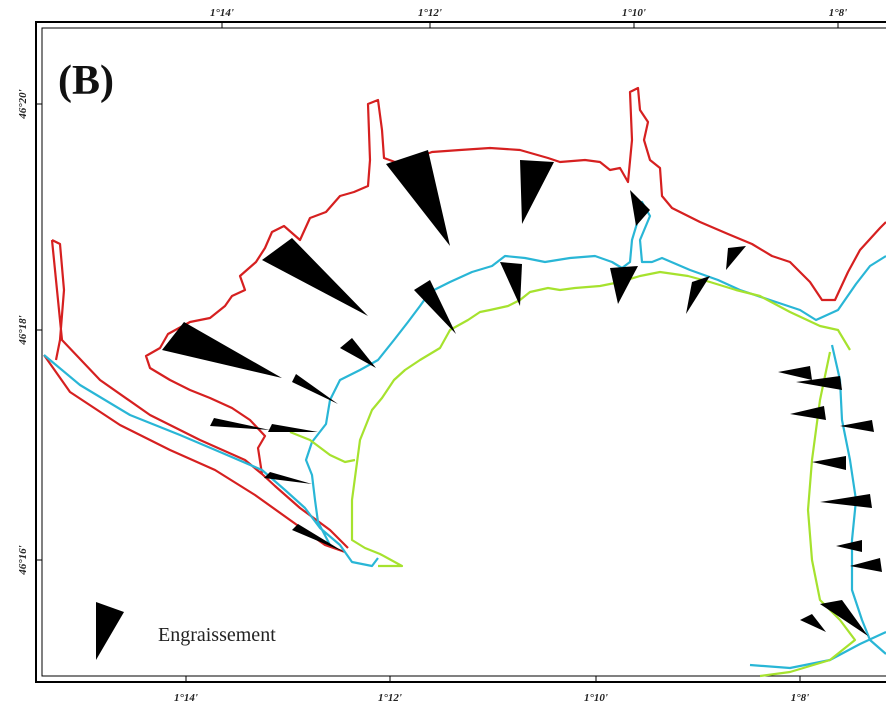 This screenshot has height=709, width=886. What do you see at coordinates (217, 635) in the screenshot?
I see `legend-label: Engraissement` at bounding box center [217, 635].